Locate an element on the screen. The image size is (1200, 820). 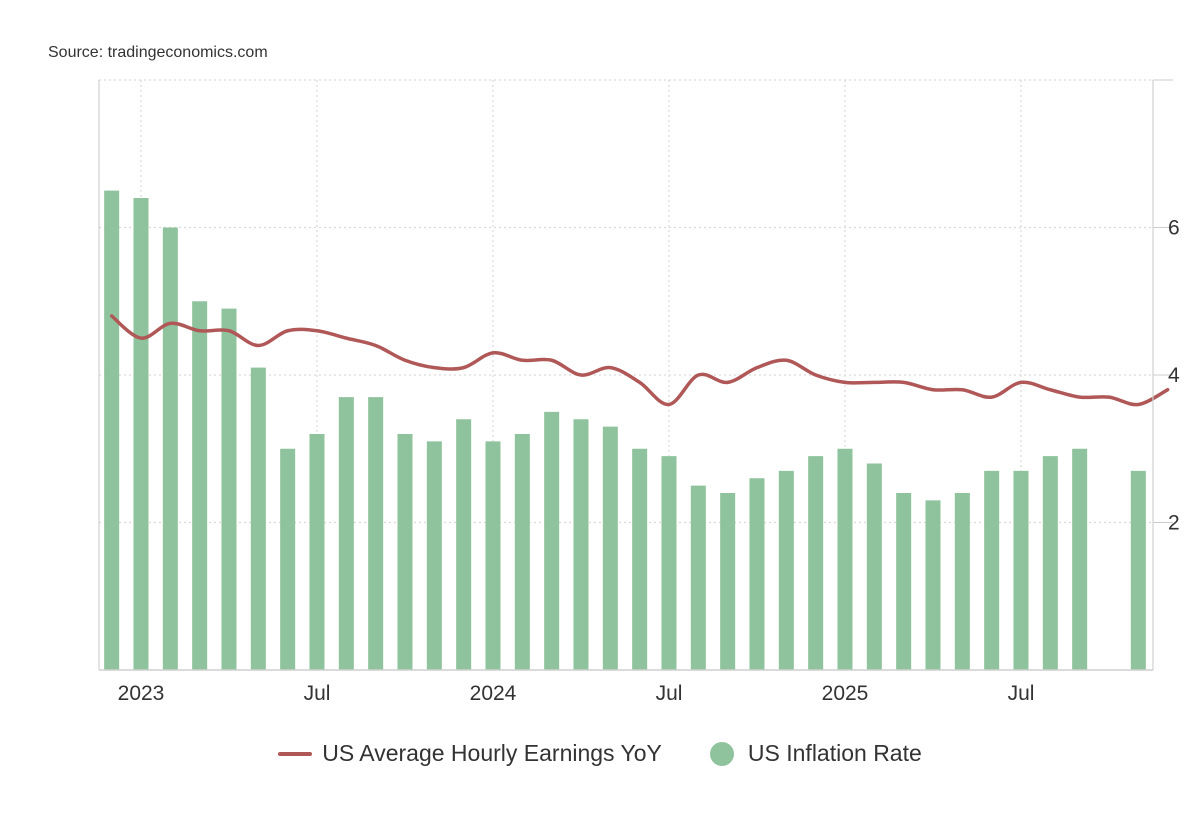
legend-item-inflation: US Inflation Rate is located at coordinates (815, 753).